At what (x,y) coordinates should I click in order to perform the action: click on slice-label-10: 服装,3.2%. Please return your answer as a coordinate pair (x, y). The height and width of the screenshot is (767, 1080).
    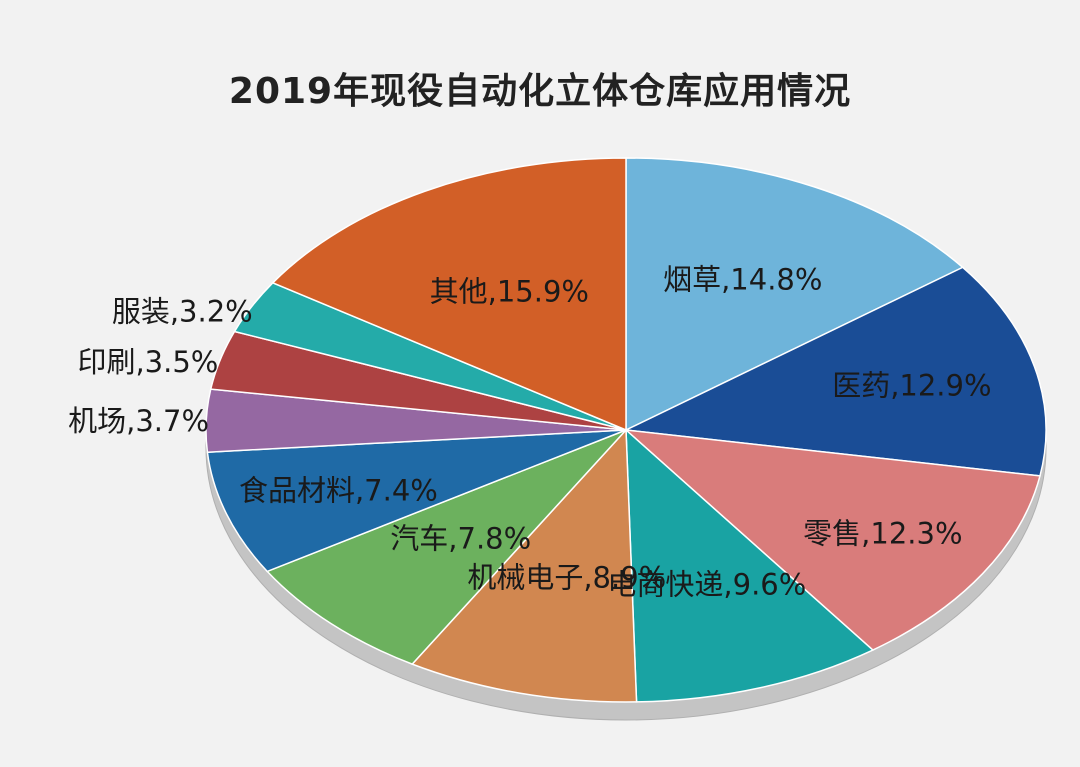
    Looking at the image, I should click on (182, 311).